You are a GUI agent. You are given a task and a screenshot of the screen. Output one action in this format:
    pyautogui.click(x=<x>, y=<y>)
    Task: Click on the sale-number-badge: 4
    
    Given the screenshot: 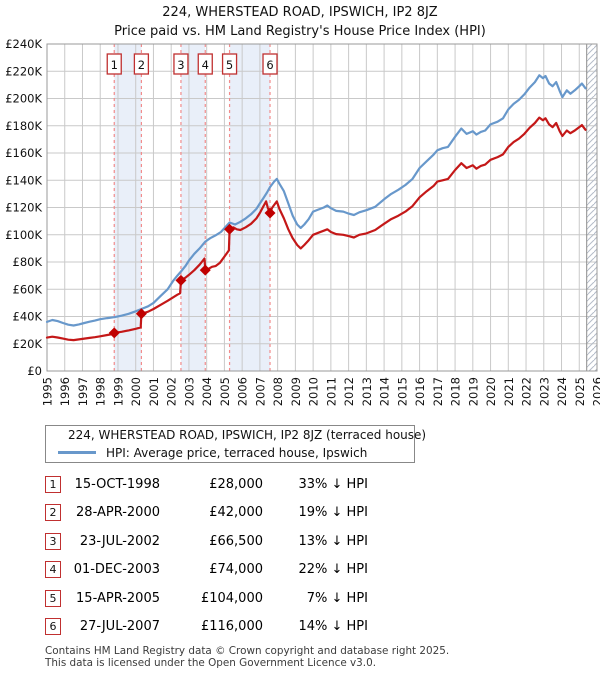 What is the action you would take?
    pyautogui.click(x=53, y=569)
    